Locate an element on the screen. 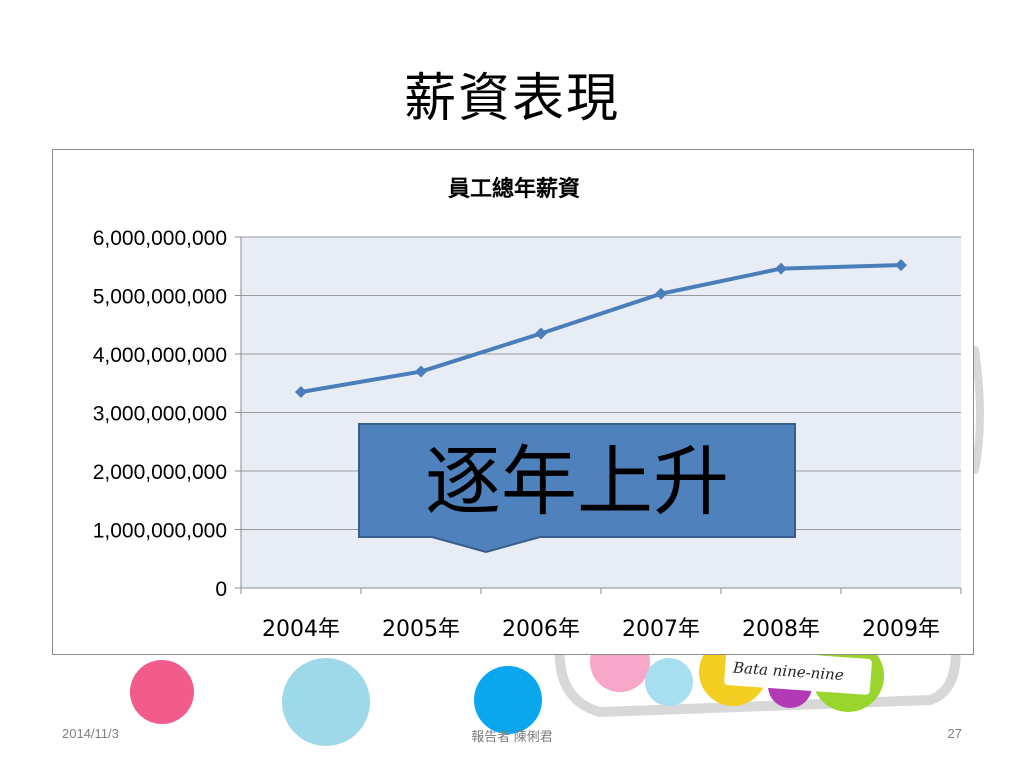 This screenshot has height=768, width=1024. decor-dot-pink is located at coordinates (162, 692).